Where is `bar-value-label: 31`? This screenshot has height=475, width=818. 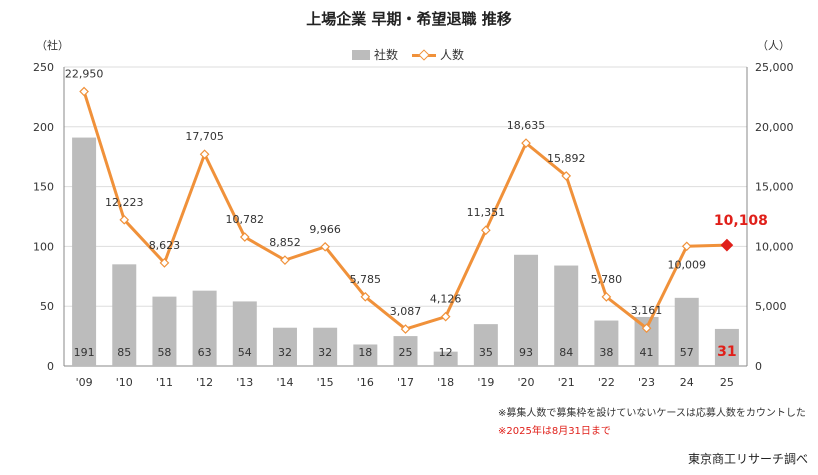 bar-value-label: 31 is located at coordinates (726, 352).